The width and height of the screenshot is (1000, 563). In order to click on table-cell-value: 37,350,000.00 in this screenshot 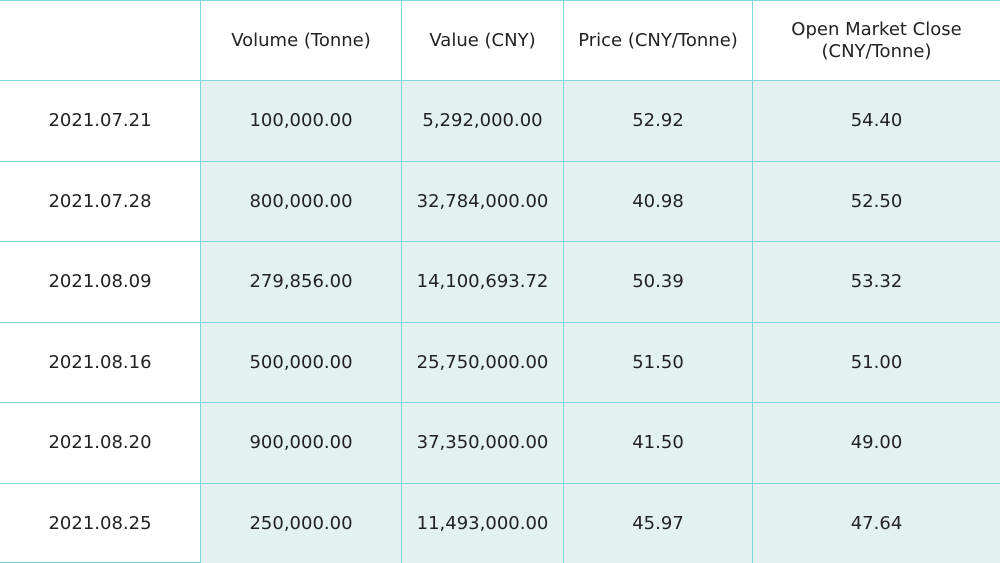, I will do `click(482, 442)`.